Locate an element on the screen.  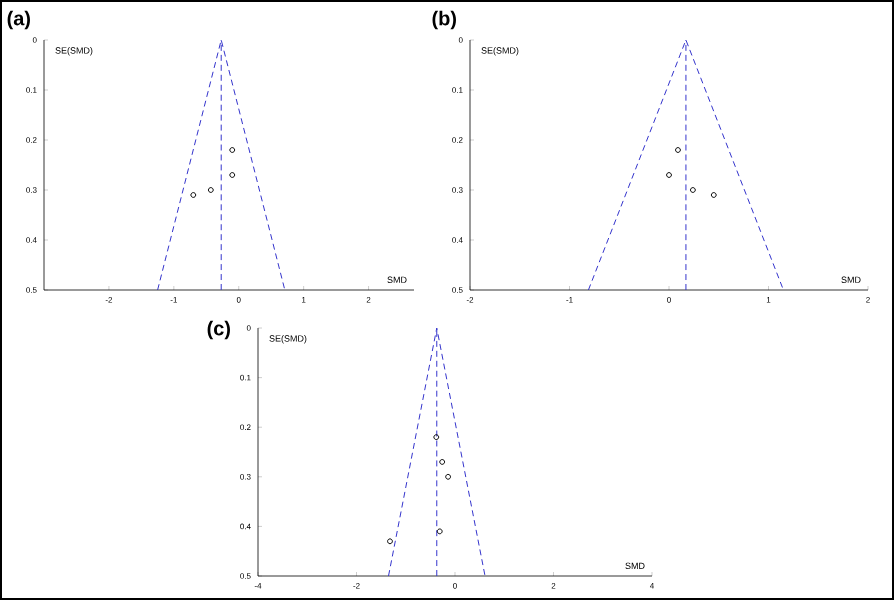
chart-title: (b) is located at coordinates (444, 20).